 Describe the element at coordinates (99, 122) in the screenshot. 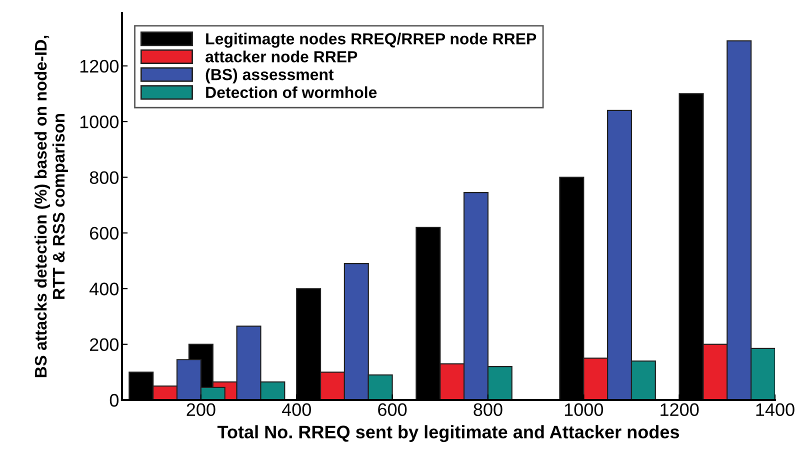

I see `y-tick-label: 1000` at that location.